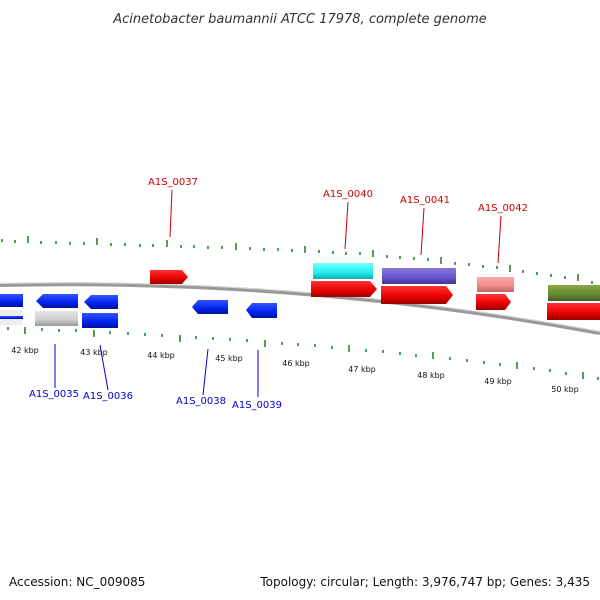 Image resolution: width=600 pixels, height=600 pixels. What do you see at coordinates (101, 302) in the screenshot?
I see `gene-a1s-0036-arrow` at bounding box center [101, 302].